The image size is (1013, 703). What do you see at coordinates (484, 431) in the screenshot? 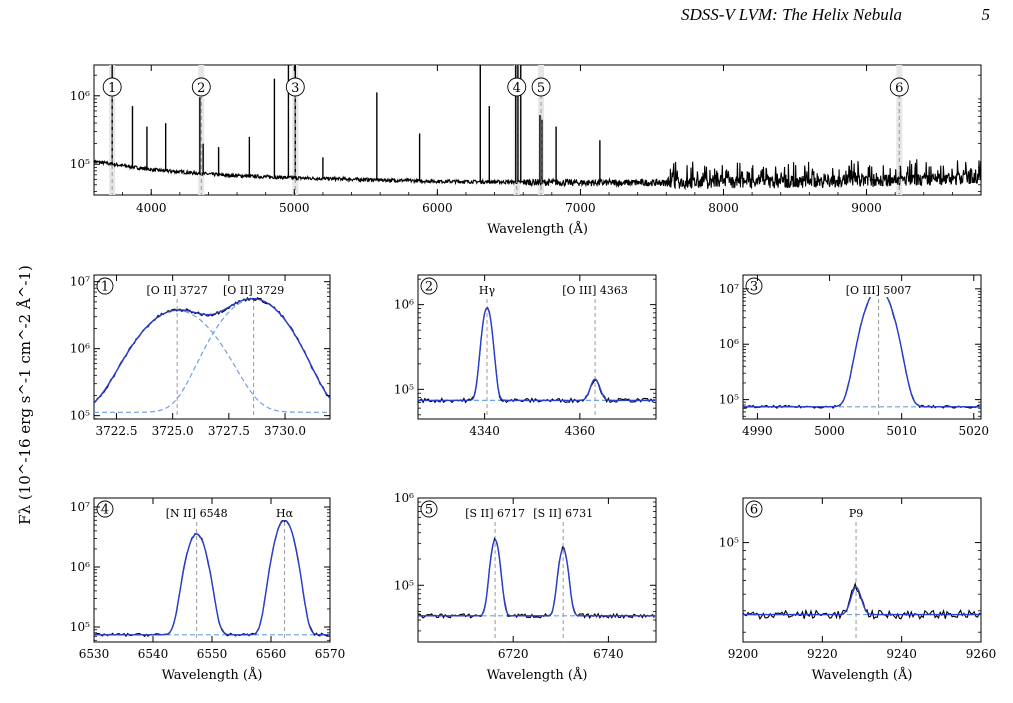
I see `x-tick-label: 4340` at bounding box center [484, 431].